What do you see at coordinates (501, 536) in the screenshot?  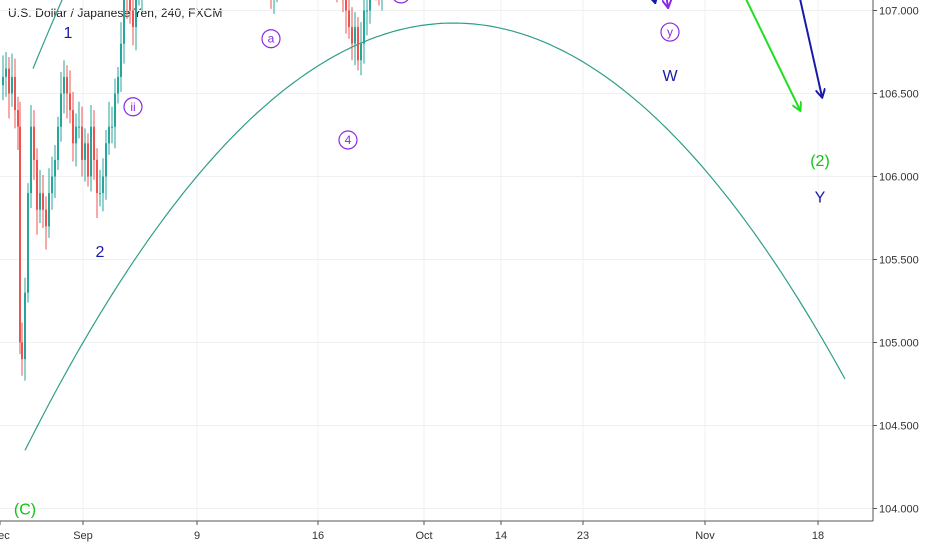 I see `x-tick-label: 14` at bounding box center [501, 536].